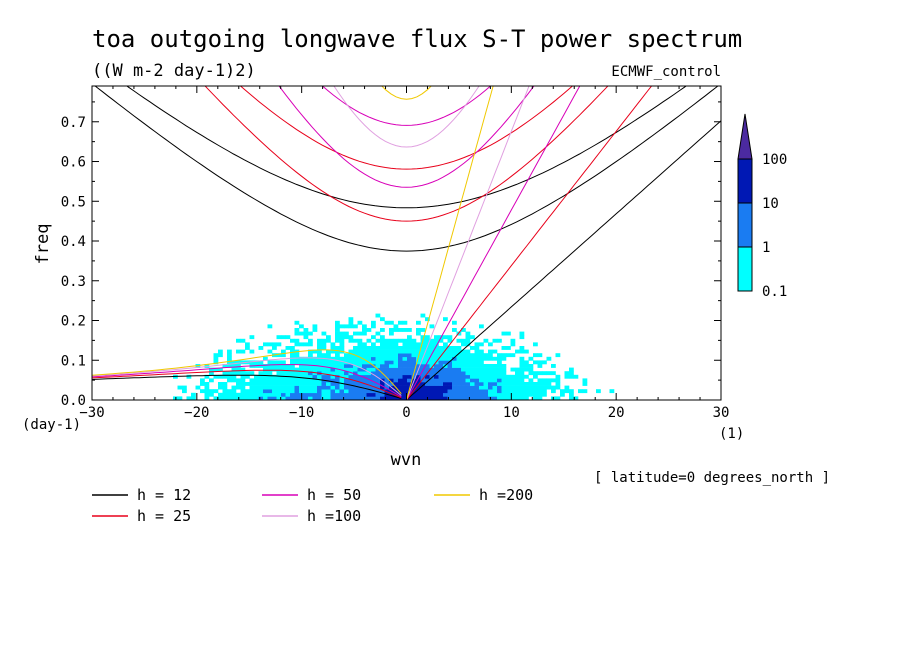 The width and height of the screenshot is (904, 654). Describe the element at coordinates (334, 495) in the screenshot. I see `legend-label: h = 50` at that location.